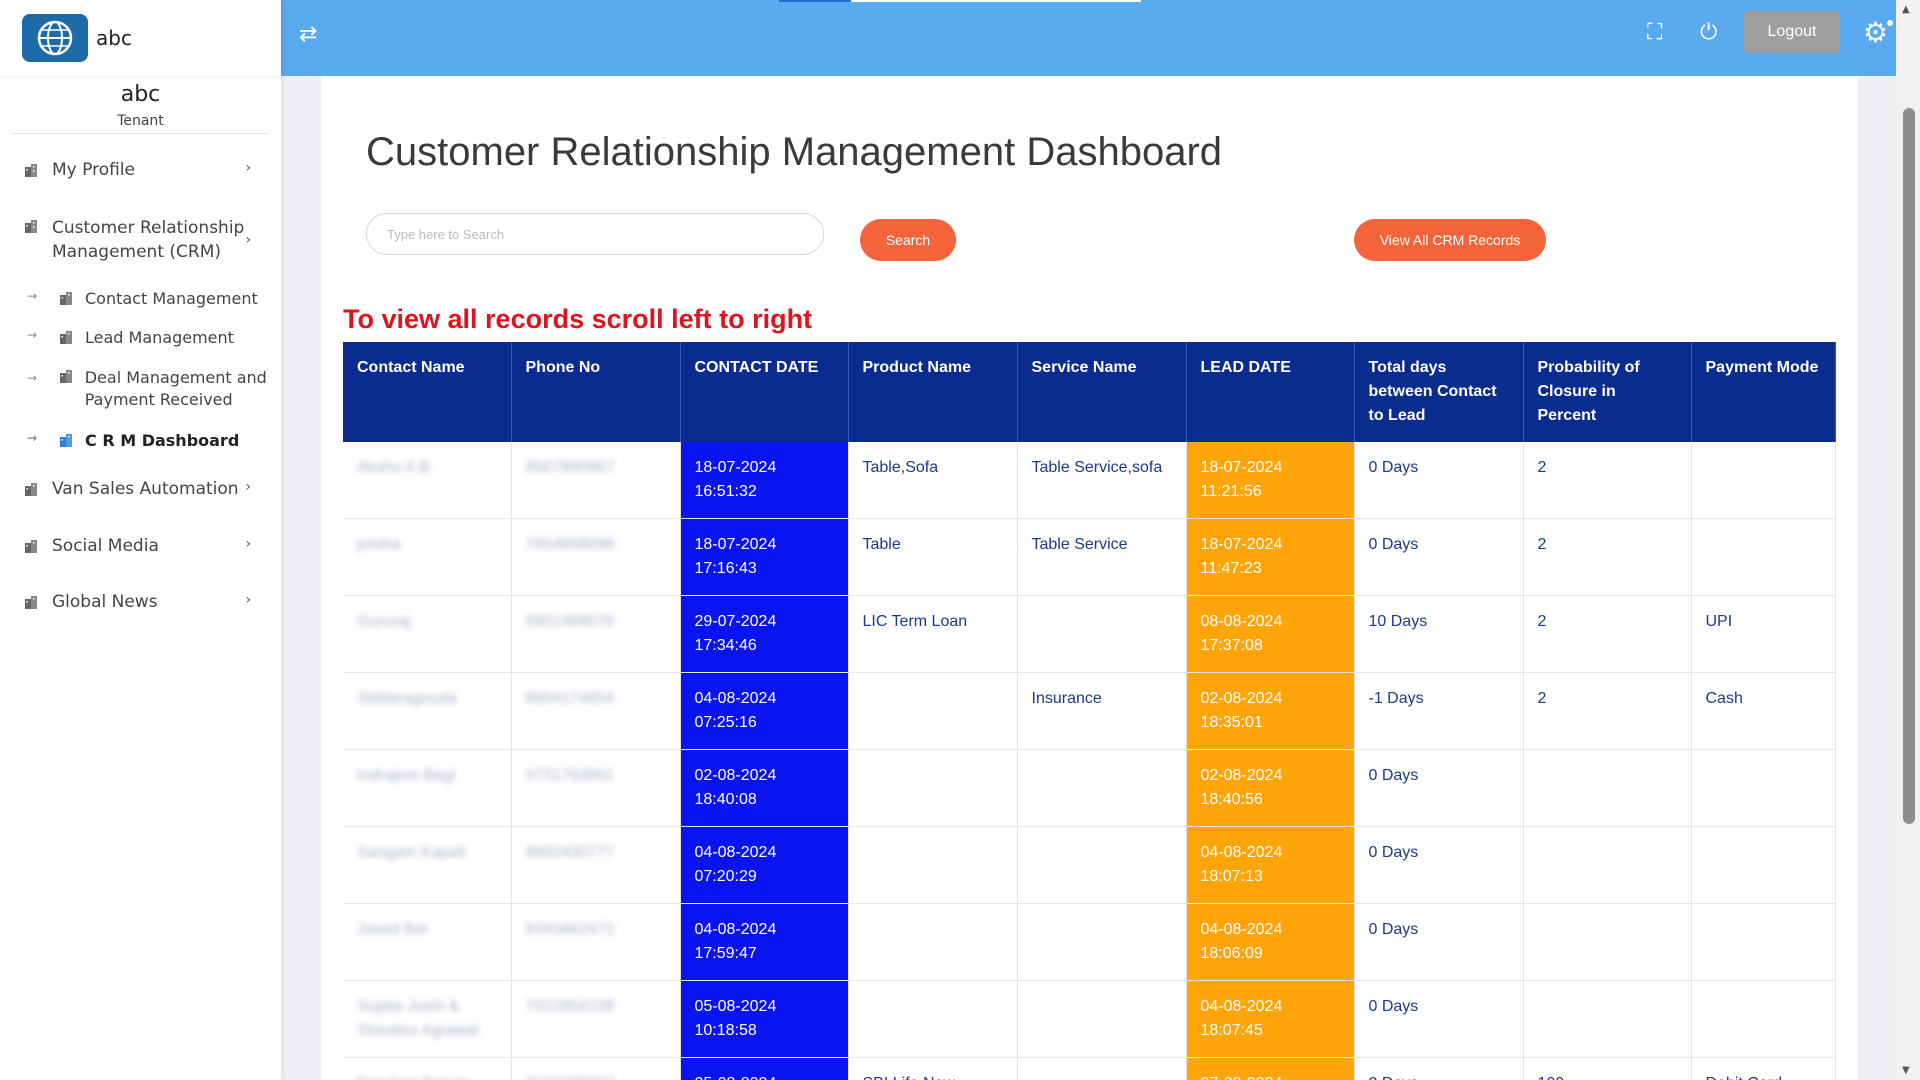 This screenshot has height=1080, width=1920. What do you see at coordinates (908, 240) in the screenshot?
I see `search-button: Search` at bounding box center [908, 240].